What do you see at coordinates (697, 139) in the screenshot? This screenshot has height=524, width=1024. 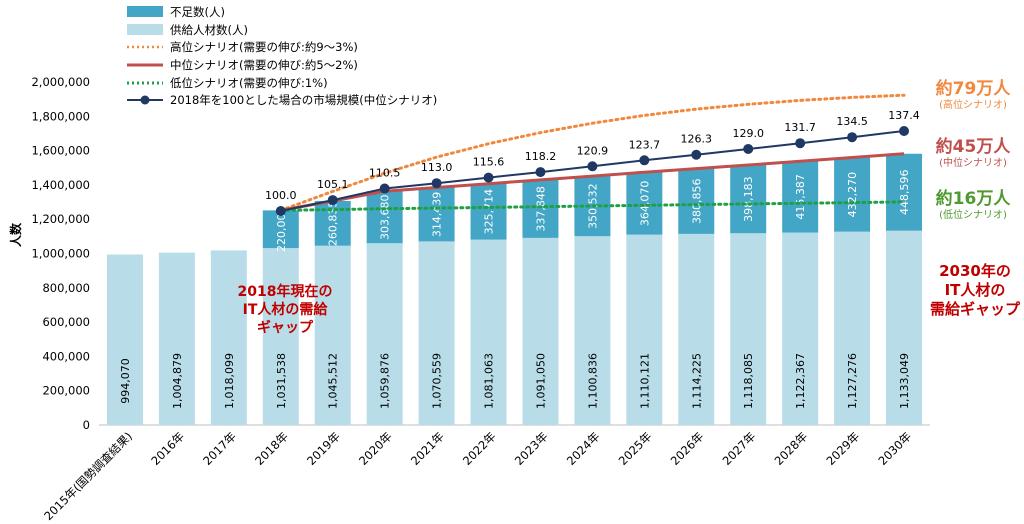 I see `market-size-label: 126.3` at bounding box center [697, 139].